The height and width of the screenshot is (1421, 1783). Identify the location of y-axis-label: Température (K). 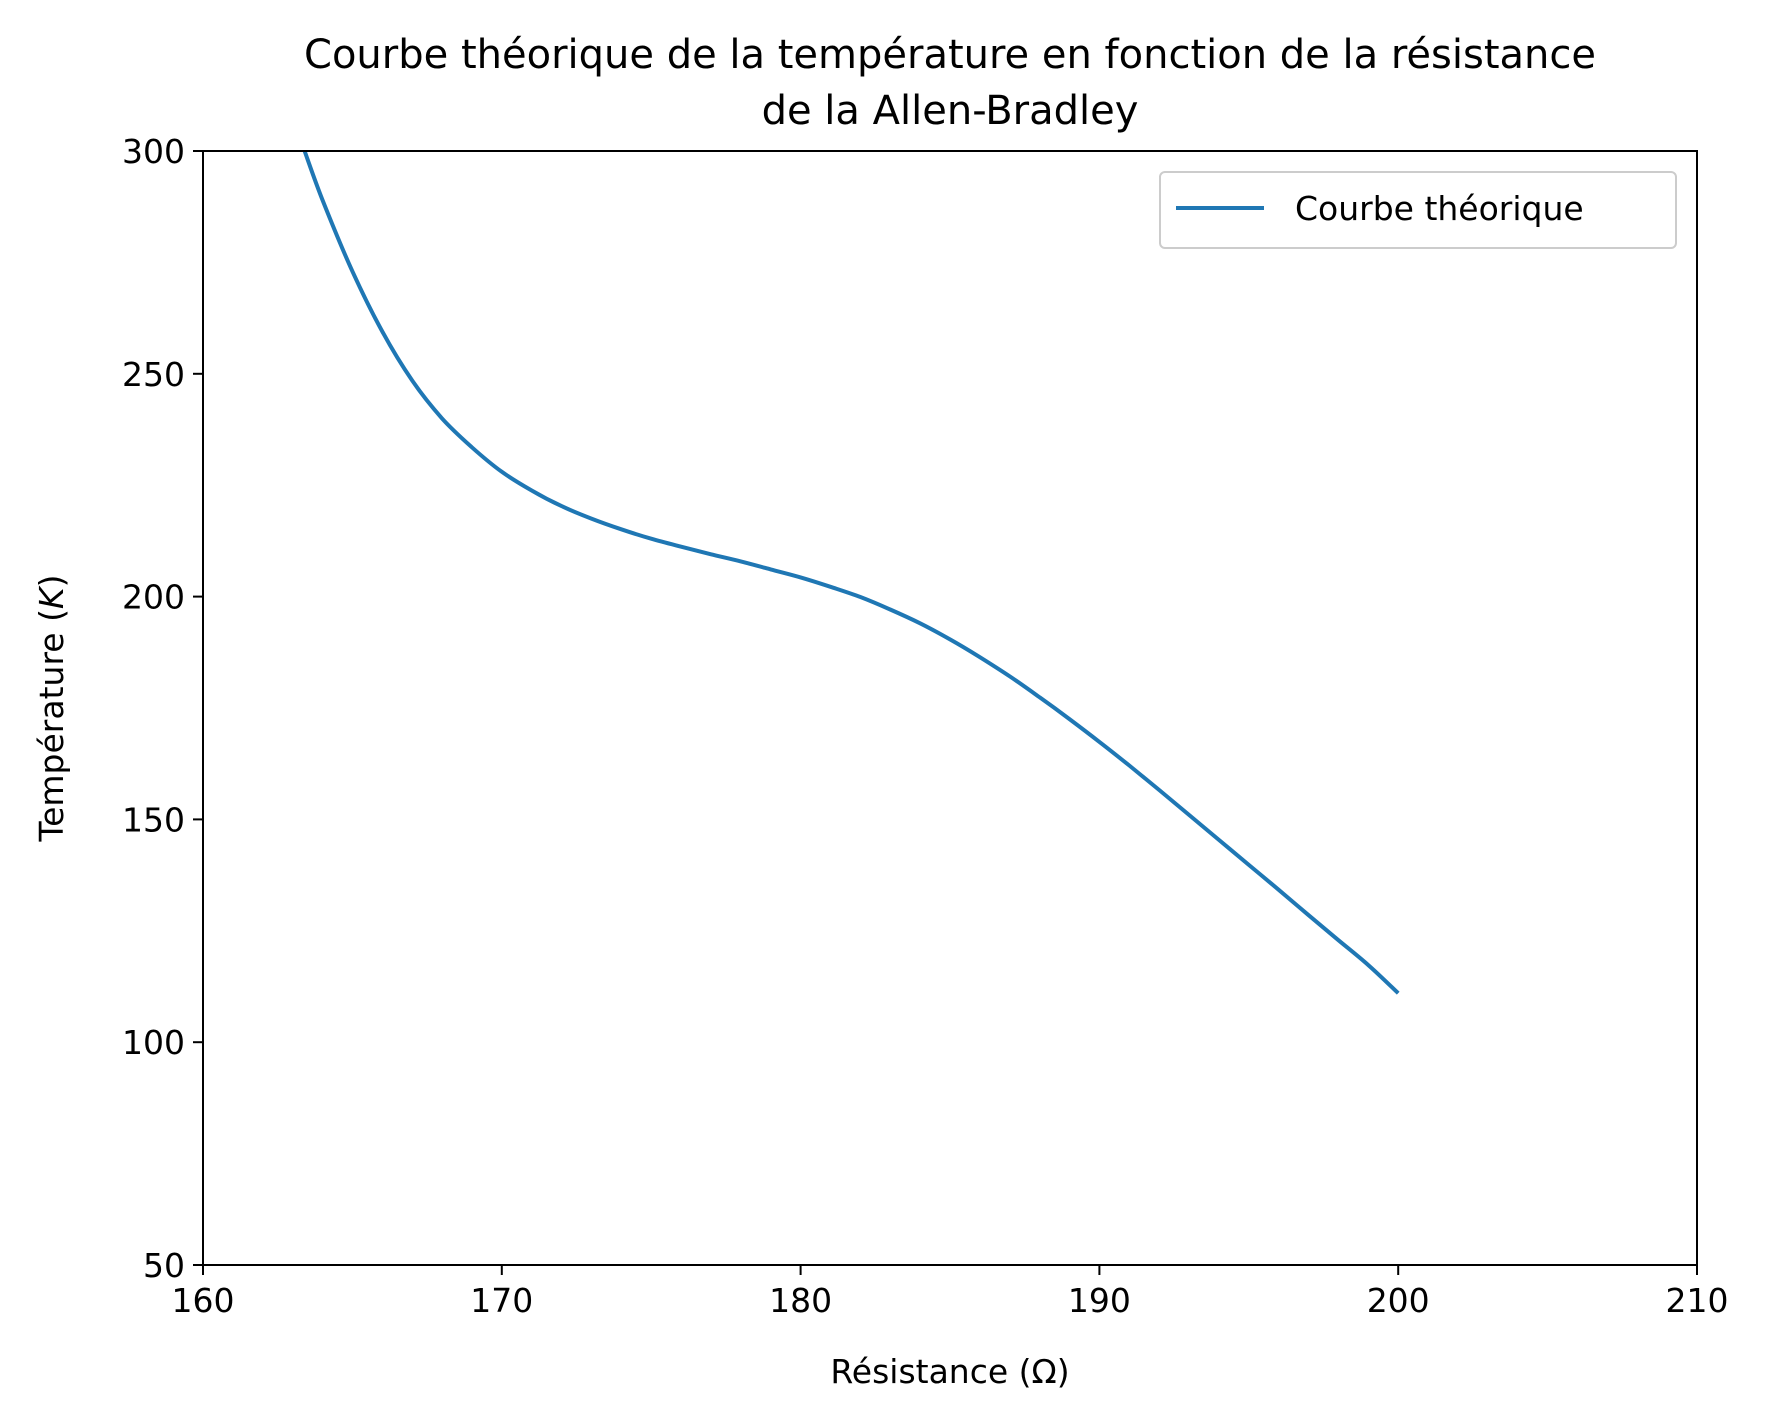
(51, 709).